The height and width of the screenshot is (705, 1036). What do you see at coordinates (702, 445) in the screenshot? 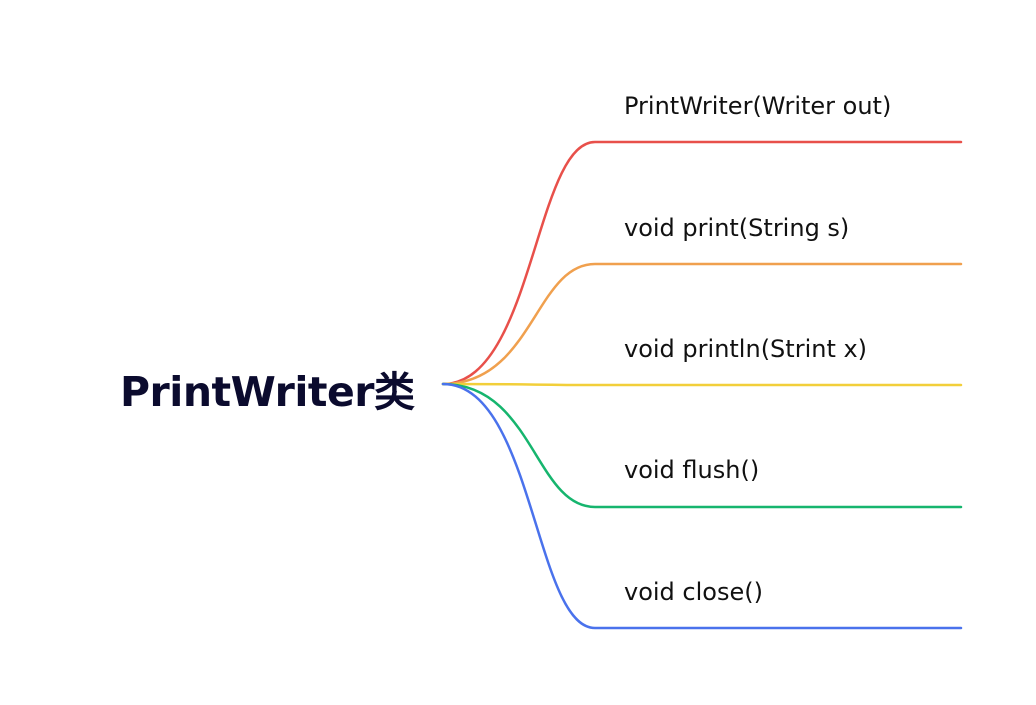
I see `connector-flush` at bounding box center [702, 445].